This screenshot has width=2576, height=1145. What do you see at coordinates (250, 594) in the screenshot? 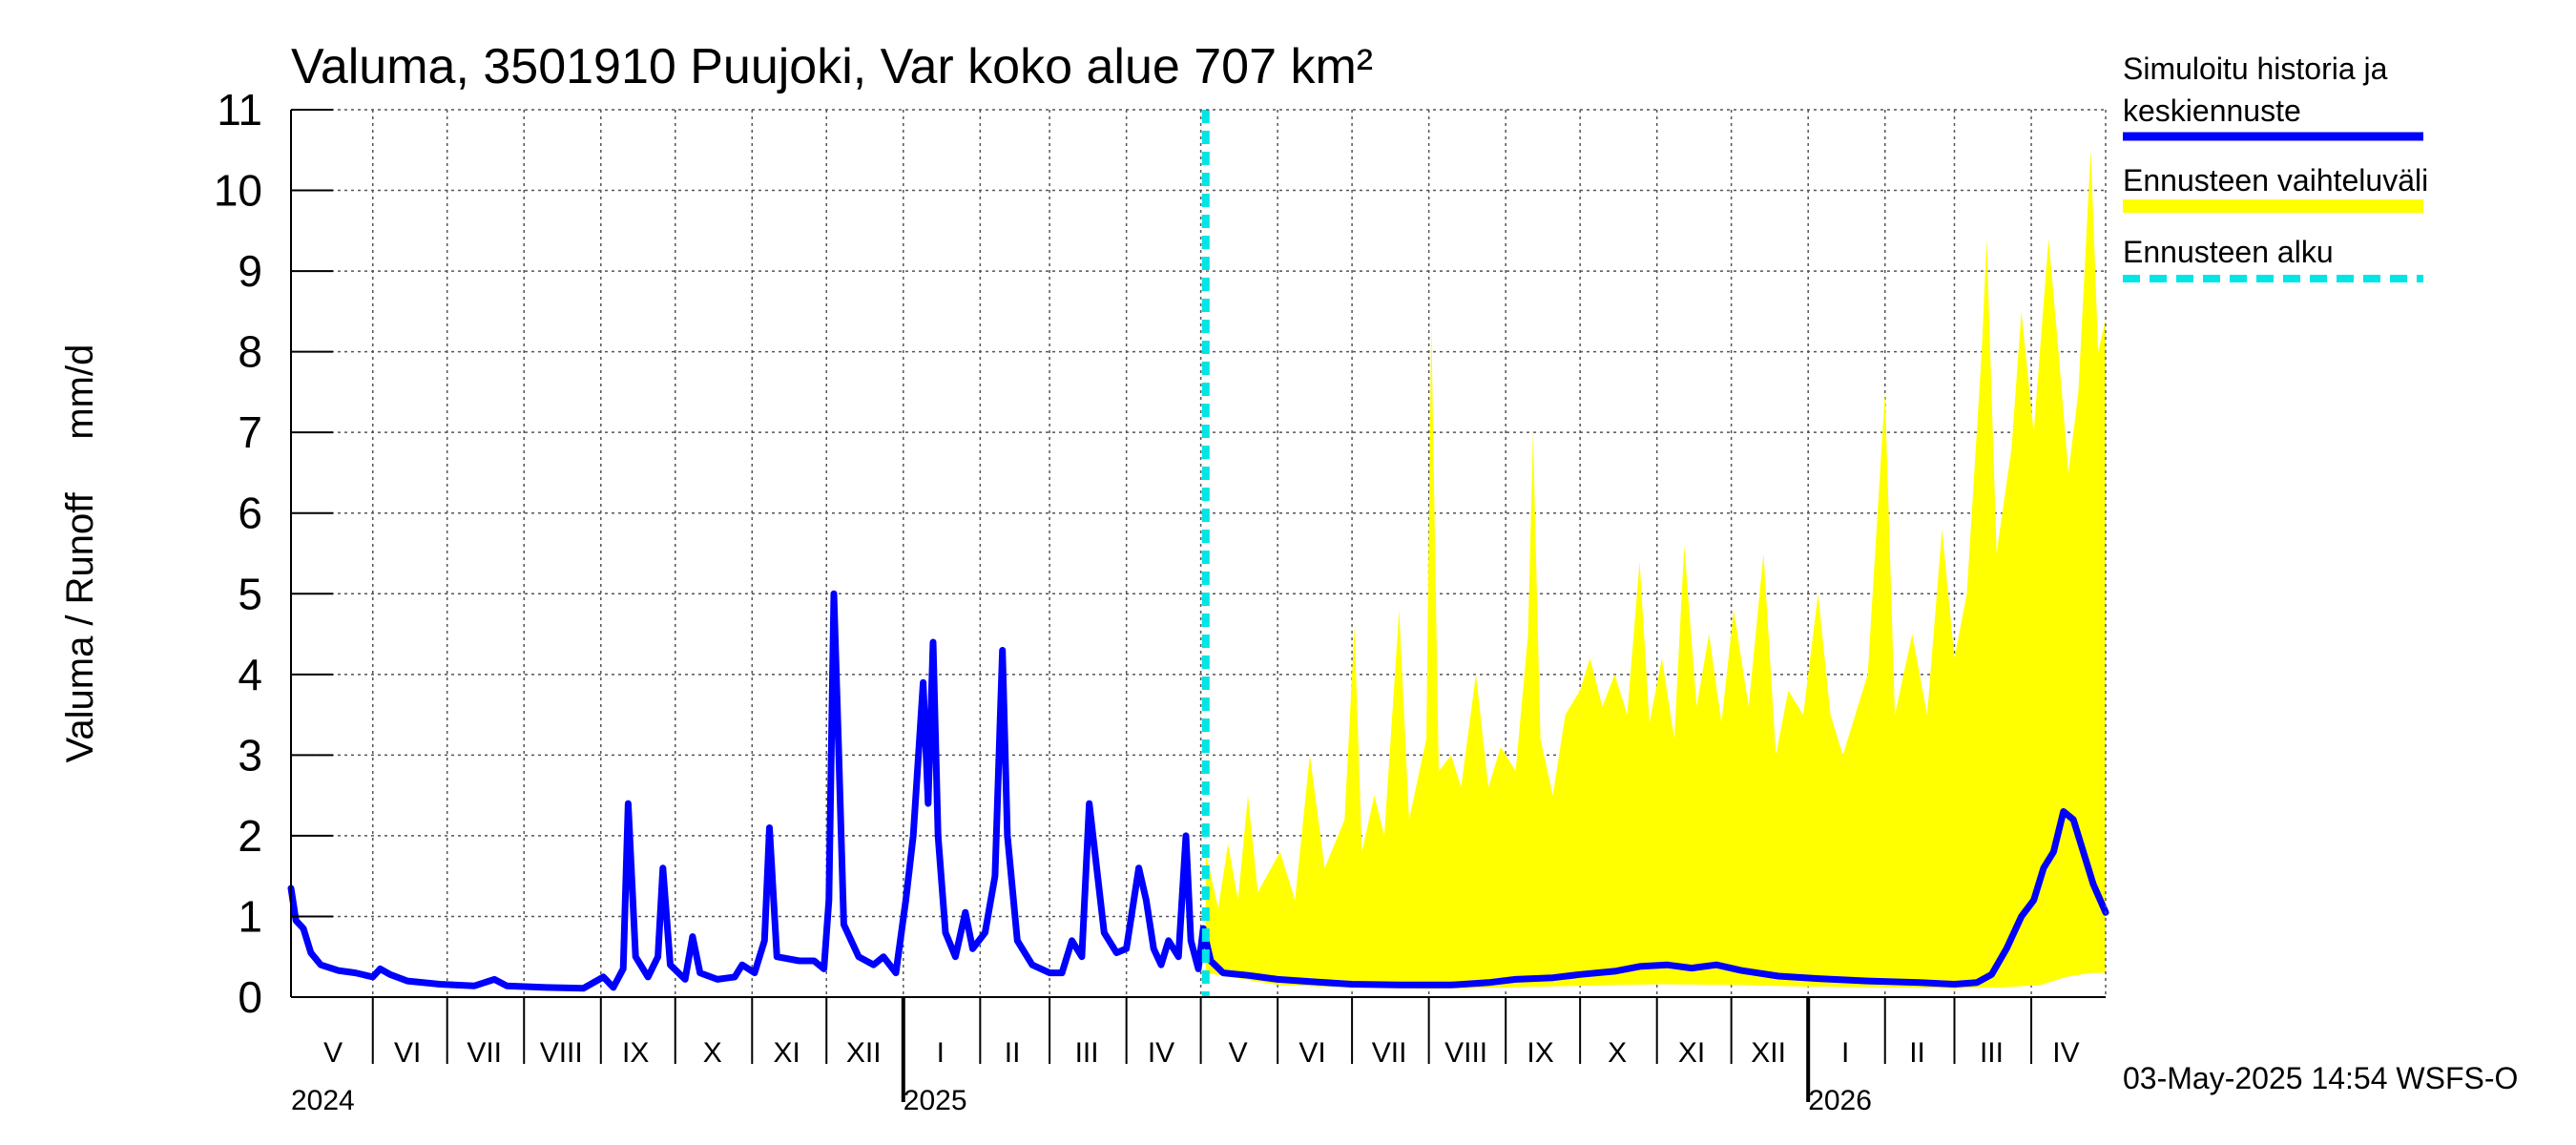
I see `y-tick-label-5: 5` at bounding box center [250, 594].